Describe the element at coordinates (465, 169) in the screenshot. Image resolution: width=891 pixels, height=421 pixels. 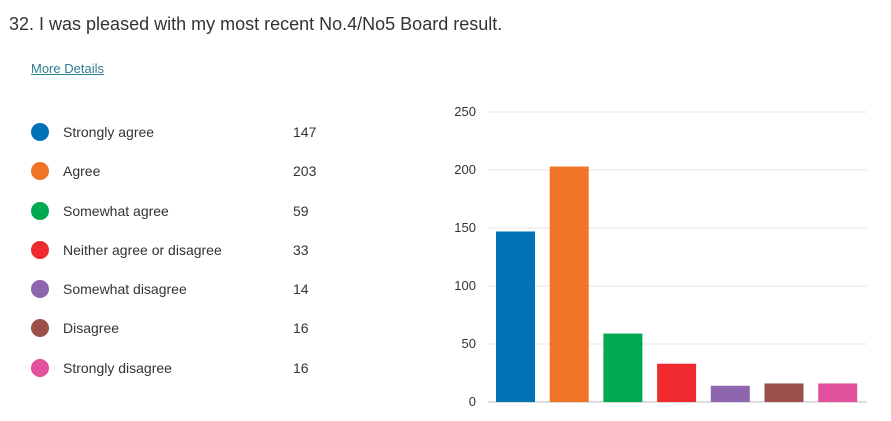
I see `y-tick-label: 200` at that location.